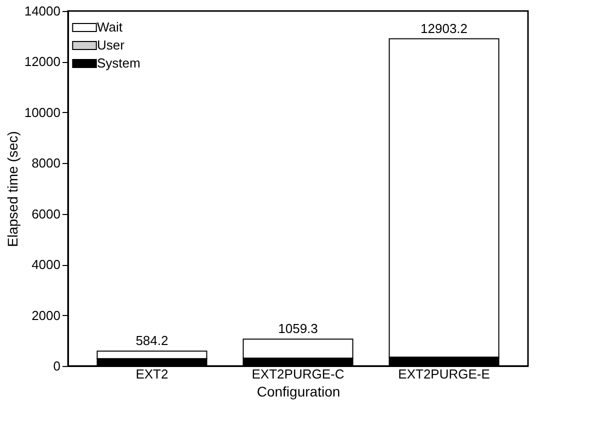  What do you see at coordinates (110, 27) in the screenshot?
I see `legend-label: Wait` at bounding box center [110, 27].